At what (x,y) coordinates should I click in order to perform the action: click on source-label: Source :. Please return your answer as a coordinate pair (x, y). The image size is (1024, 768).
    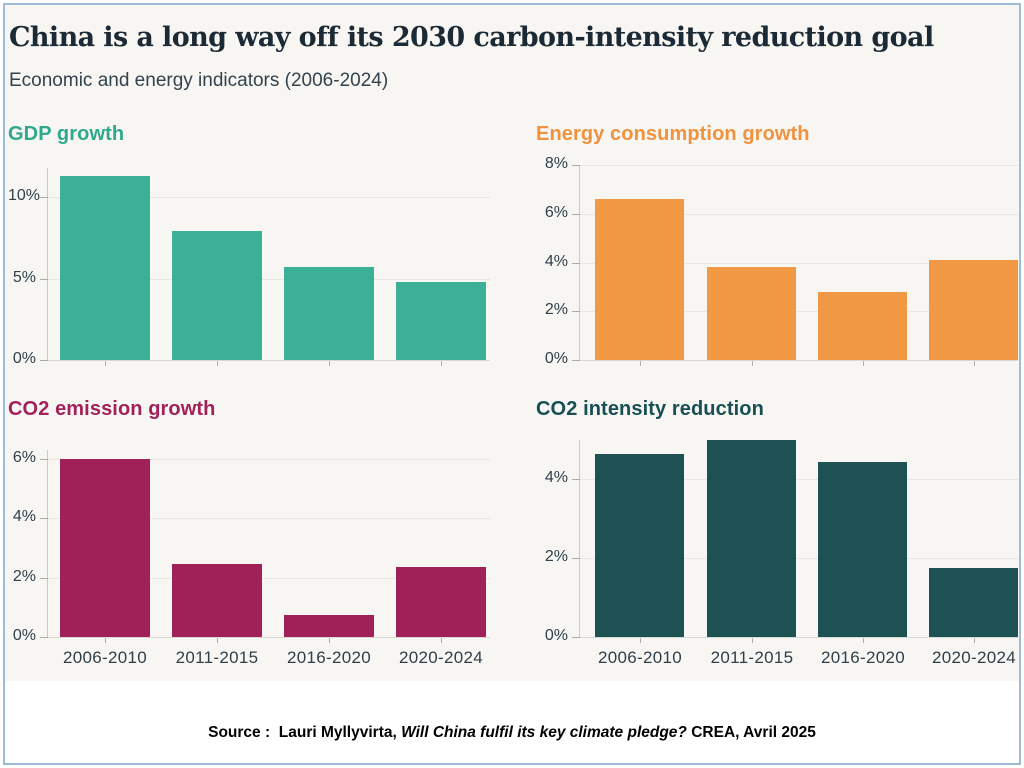
    Looking at the image, I should click on (243, 732).